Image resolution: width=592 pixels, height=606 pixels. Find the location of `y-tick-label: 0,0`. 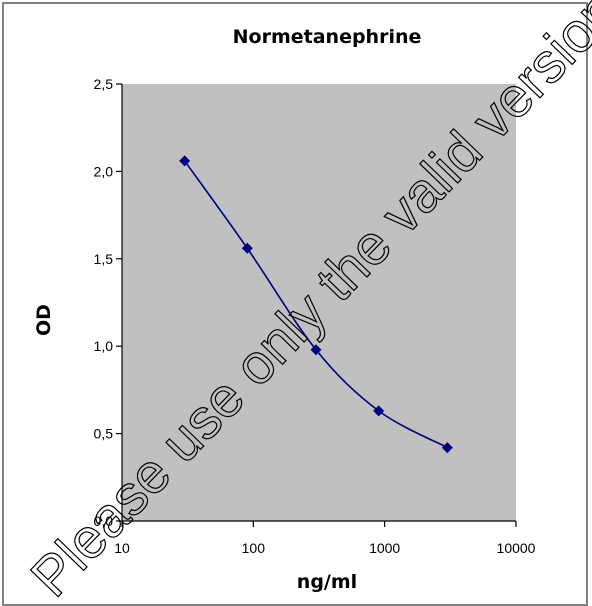

y-tick-label: 0,0 is located at coordinates (104, 521).